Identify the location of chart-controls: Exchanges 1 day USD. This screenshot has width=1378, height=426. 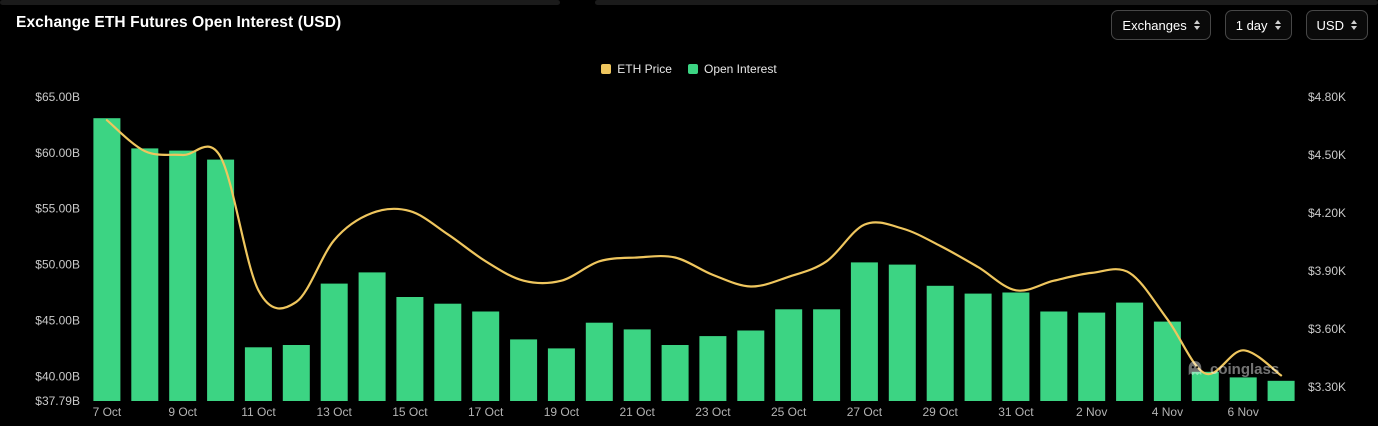
(1239, 25).